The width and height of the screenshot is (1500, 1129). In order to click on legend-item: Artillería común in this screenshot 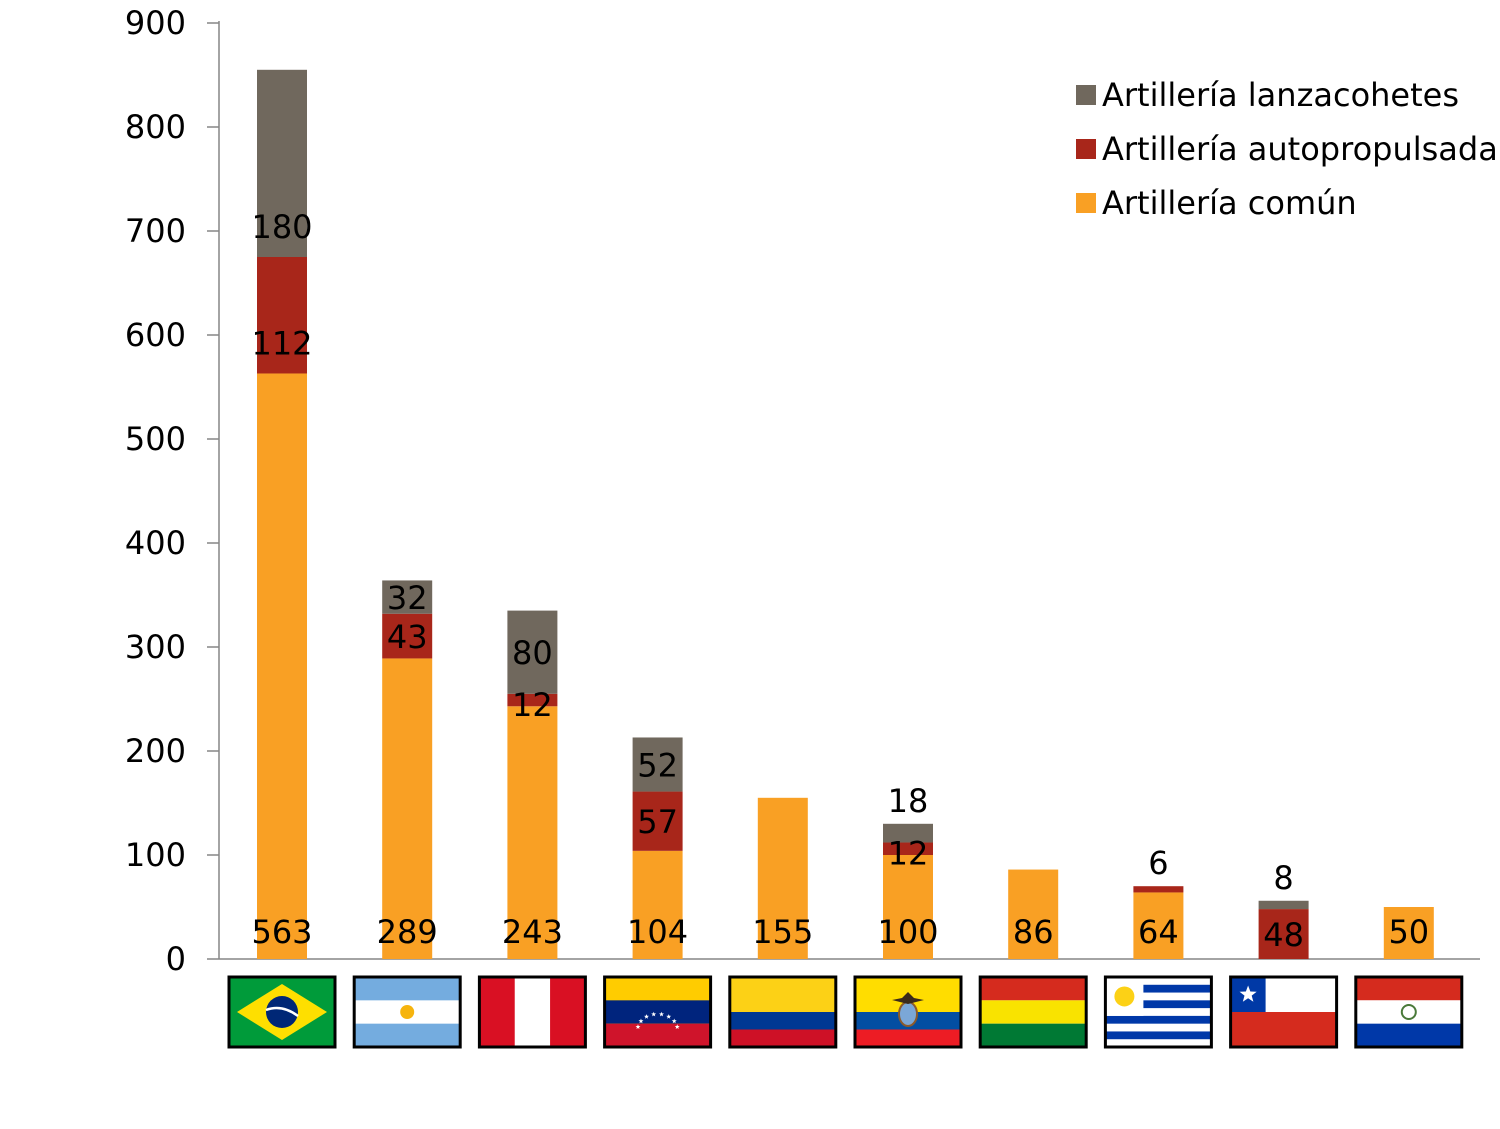, I will do `click(1216, 203)`.